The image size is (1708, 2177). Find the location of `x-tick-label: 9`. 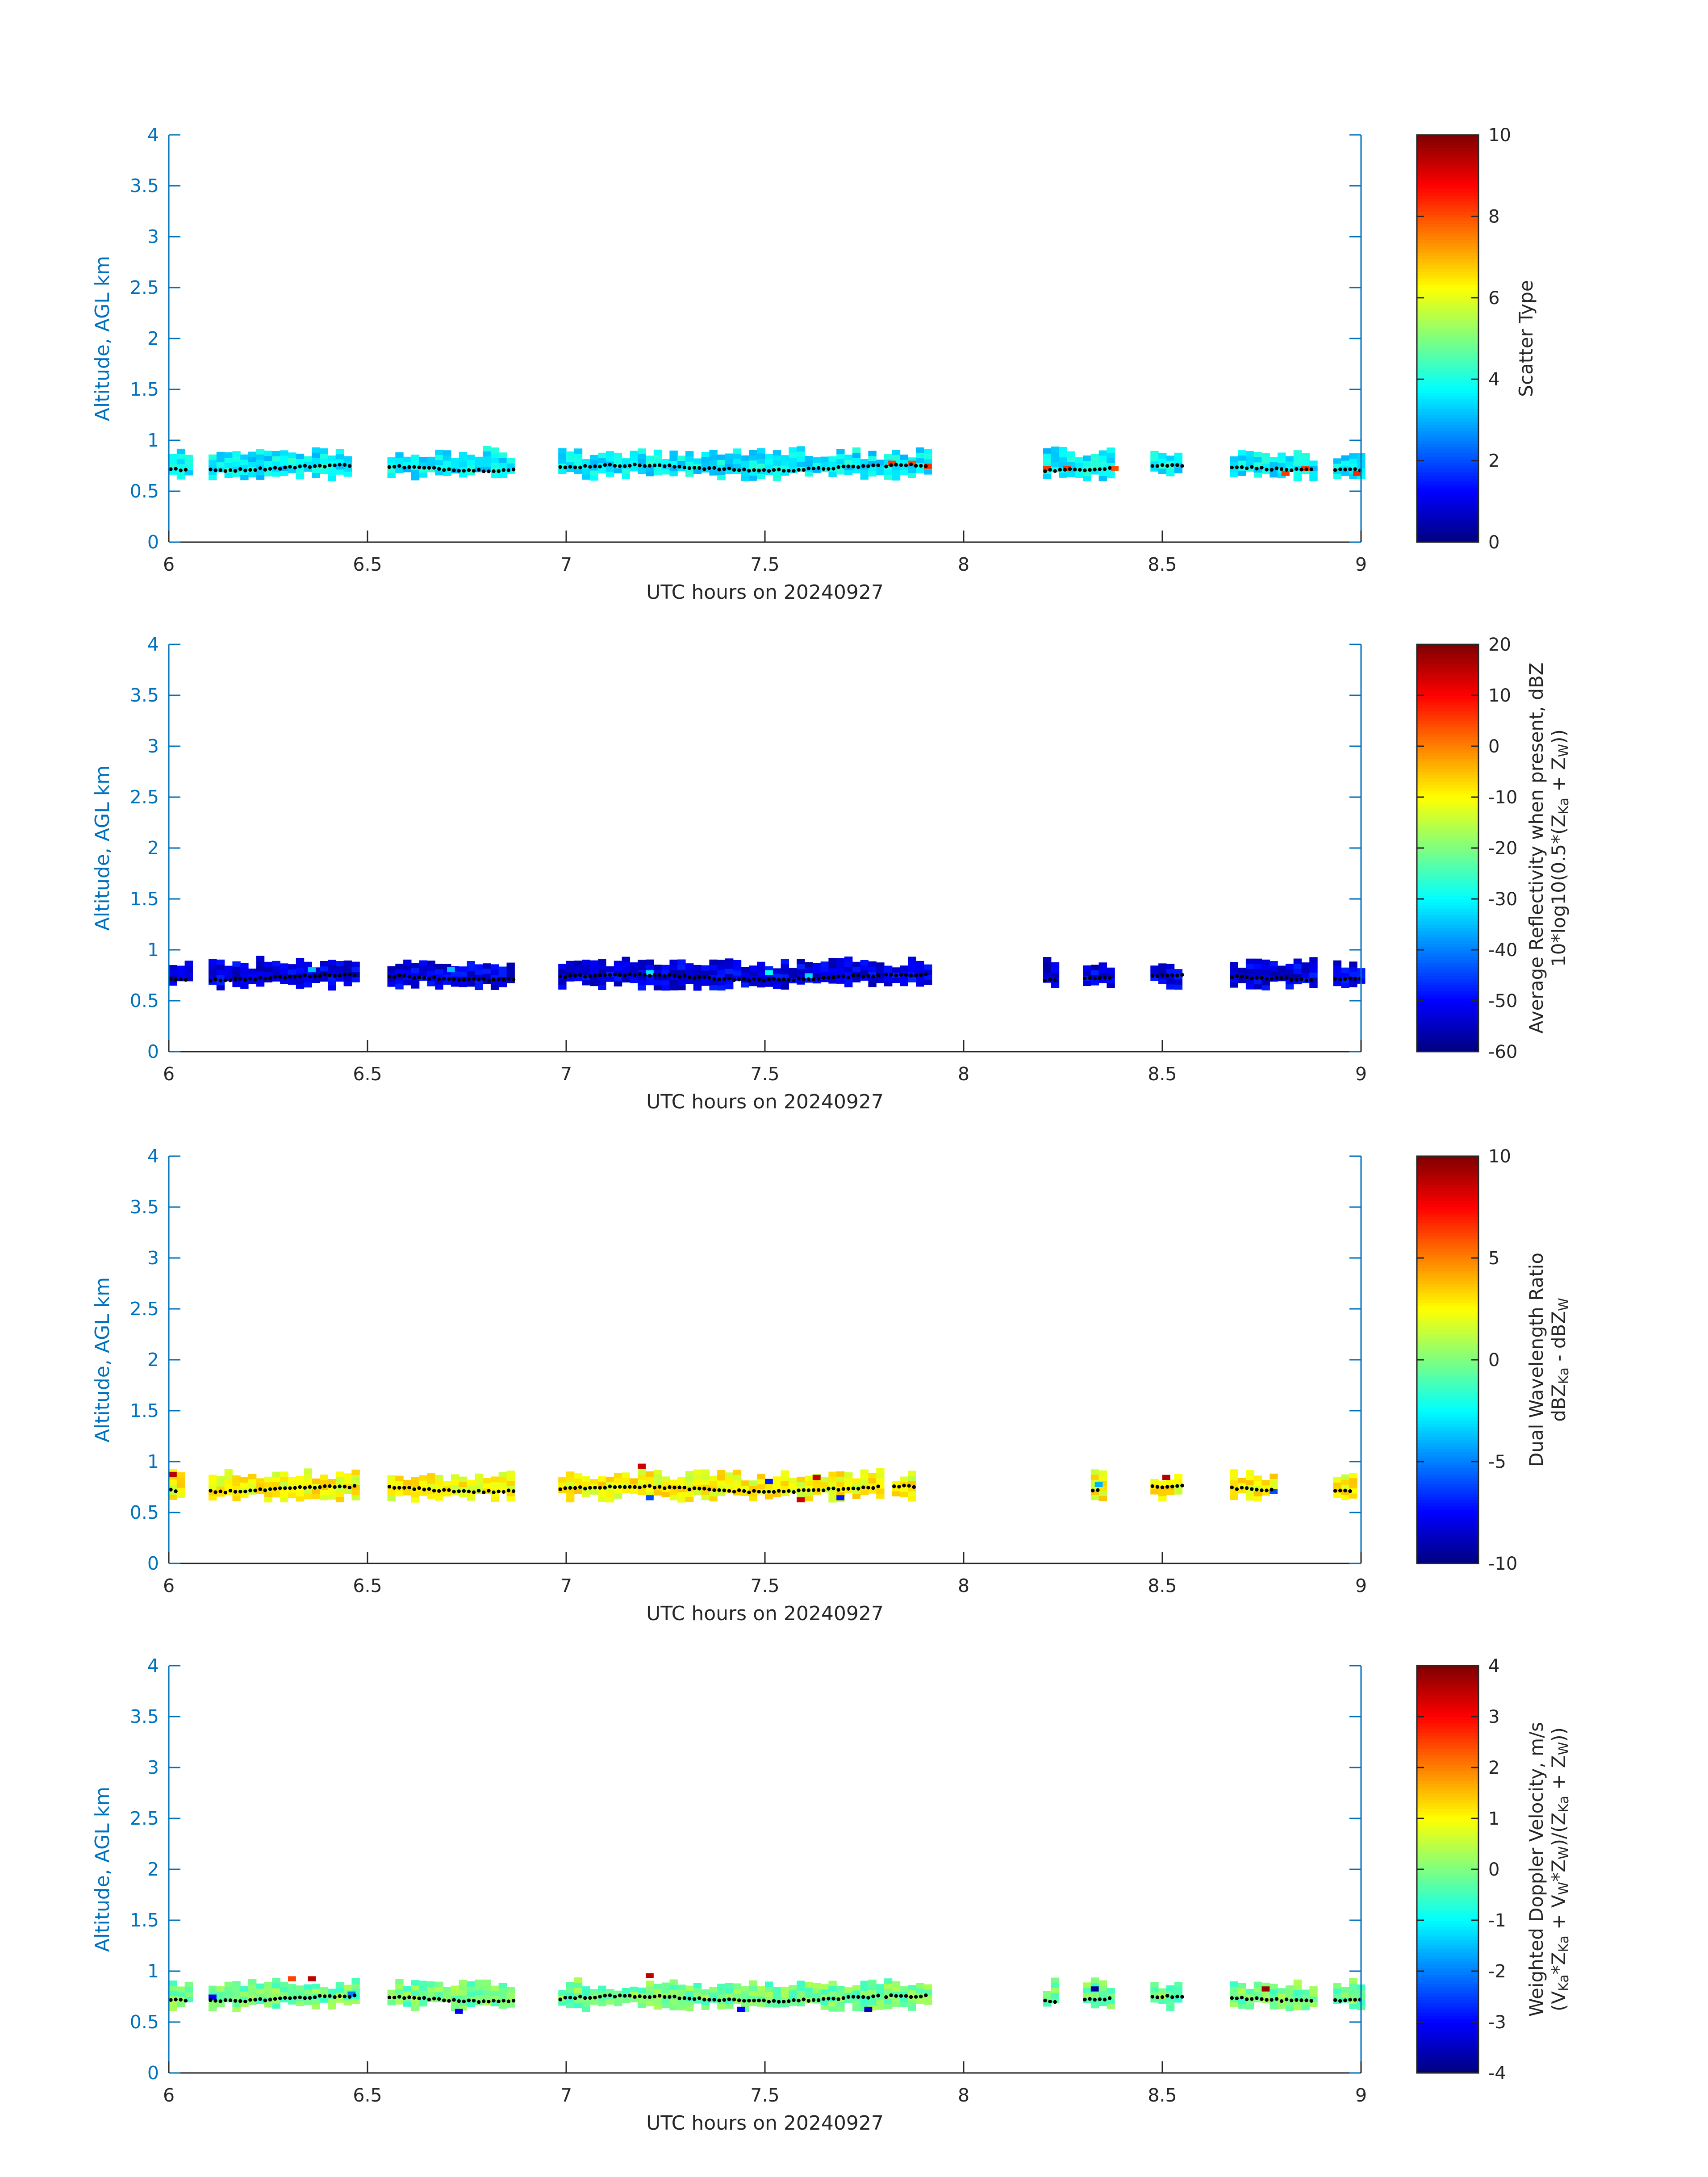

x-tick-label: 9 is located at coordinates (1361, 2095).